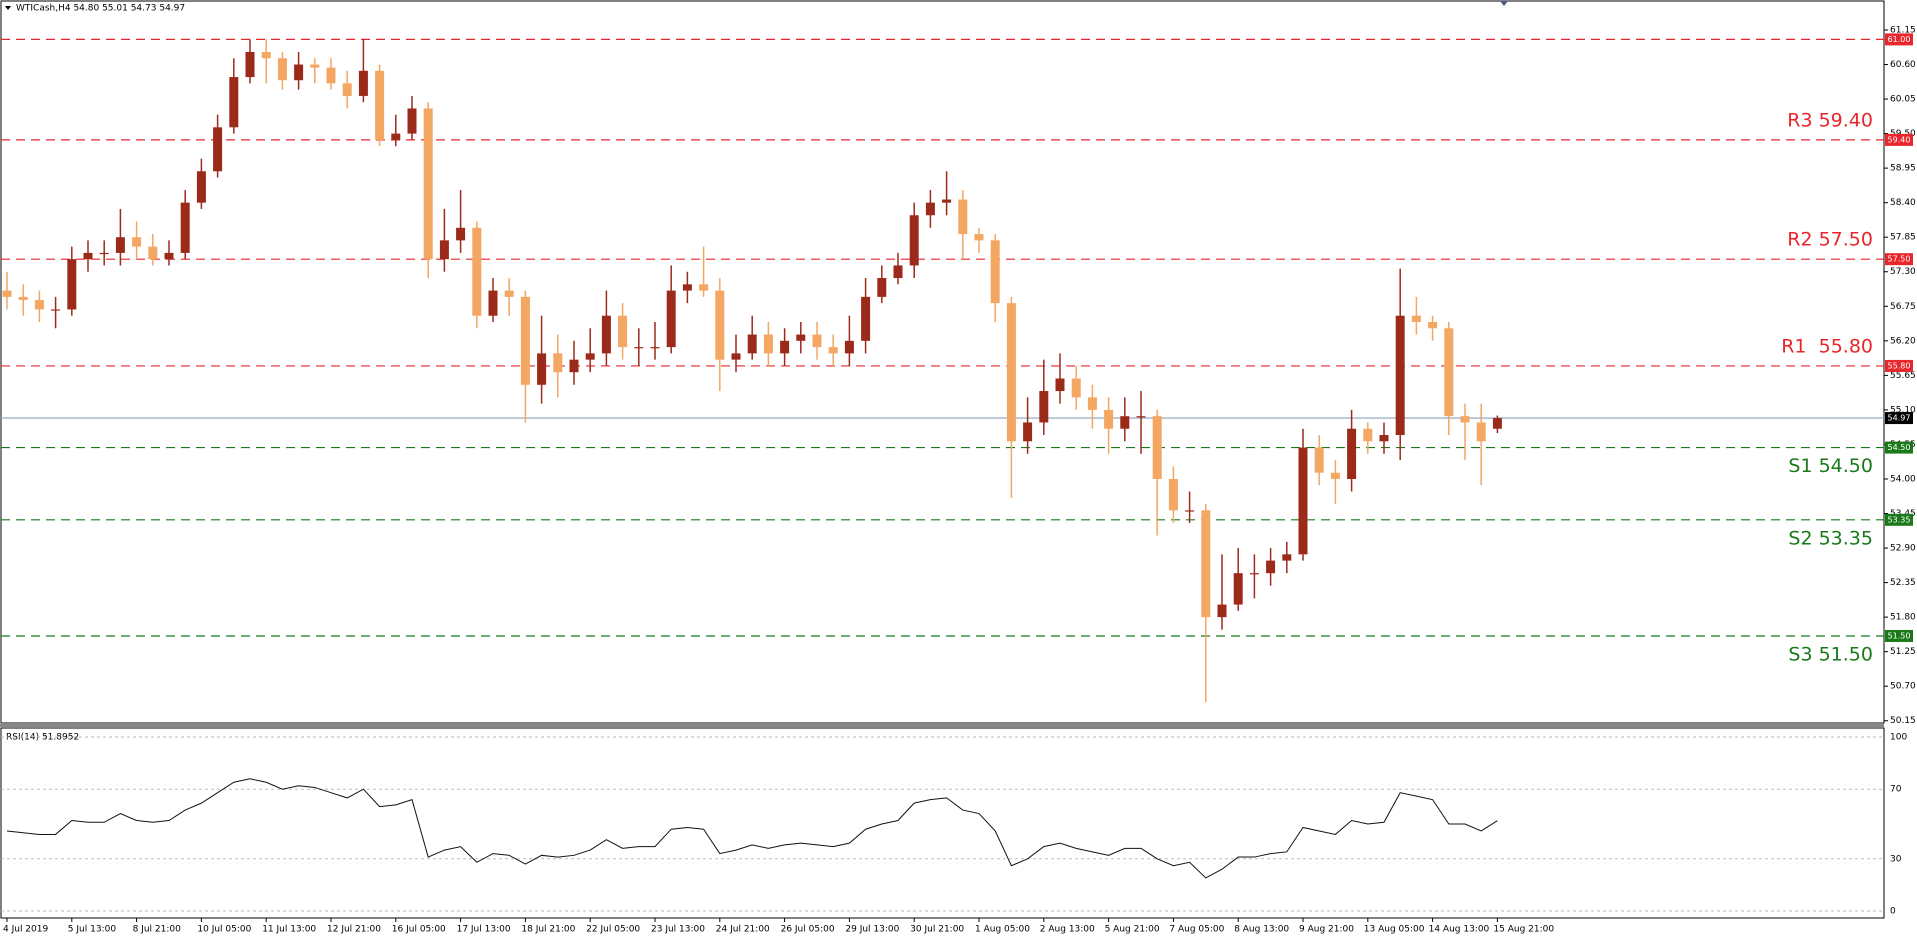  I want to click on level-tag-label: 61.00, so click(1899, 39).